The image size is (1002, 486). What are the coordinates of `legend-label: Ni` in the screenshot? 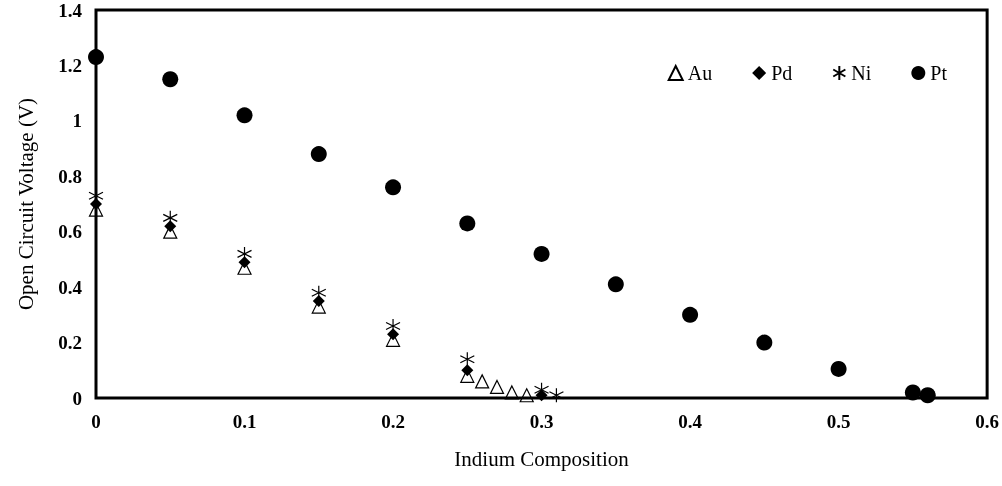 It's located at (861, 73).